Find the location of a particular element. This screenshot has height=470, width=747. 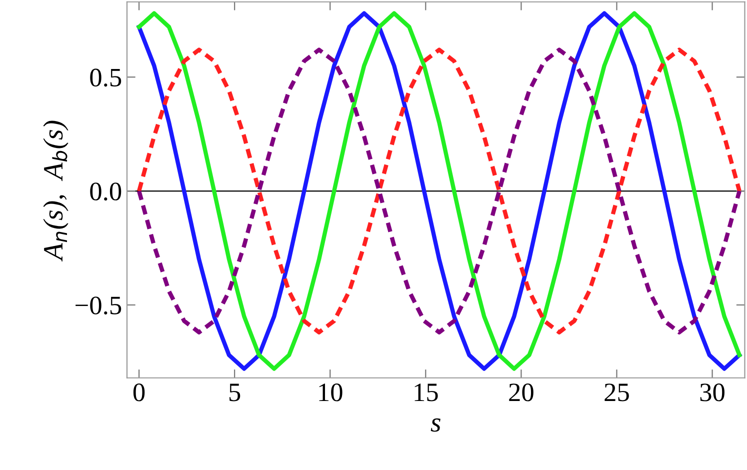

x-tick-label: 30 is located at coordinates (712, 393).